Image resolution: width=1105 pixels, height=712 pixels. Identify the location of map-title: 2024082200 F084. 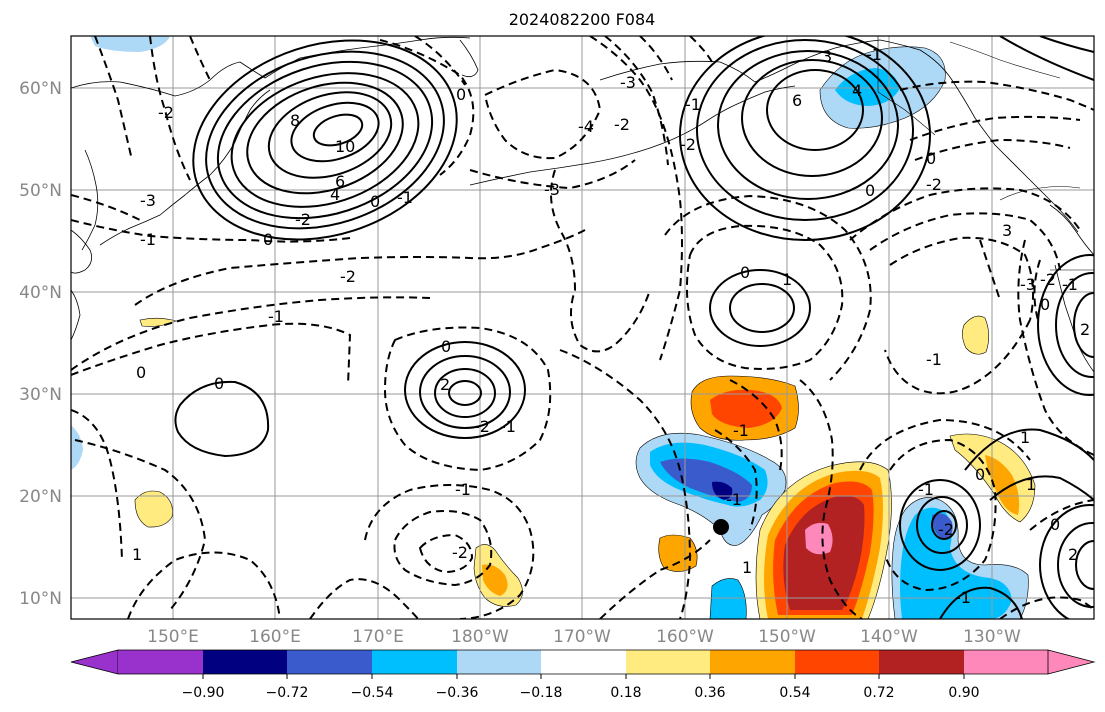
(582, 19).